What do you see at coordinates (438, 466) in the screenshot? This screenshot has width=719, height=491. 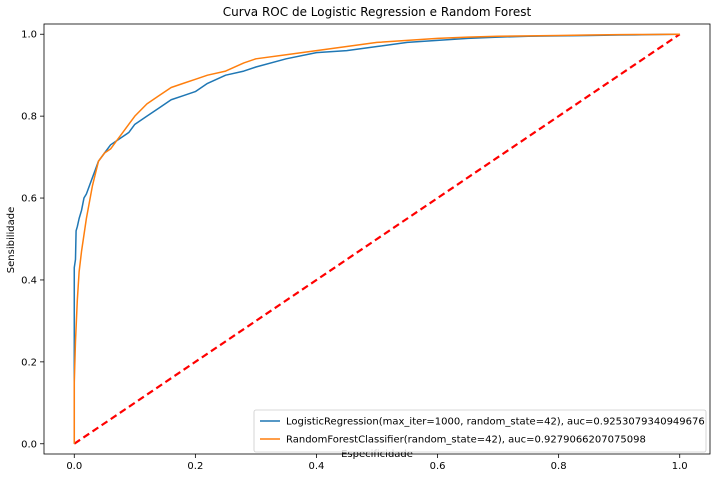 I see `x-tick-label: 0.6` at bounding box center [438, 466].